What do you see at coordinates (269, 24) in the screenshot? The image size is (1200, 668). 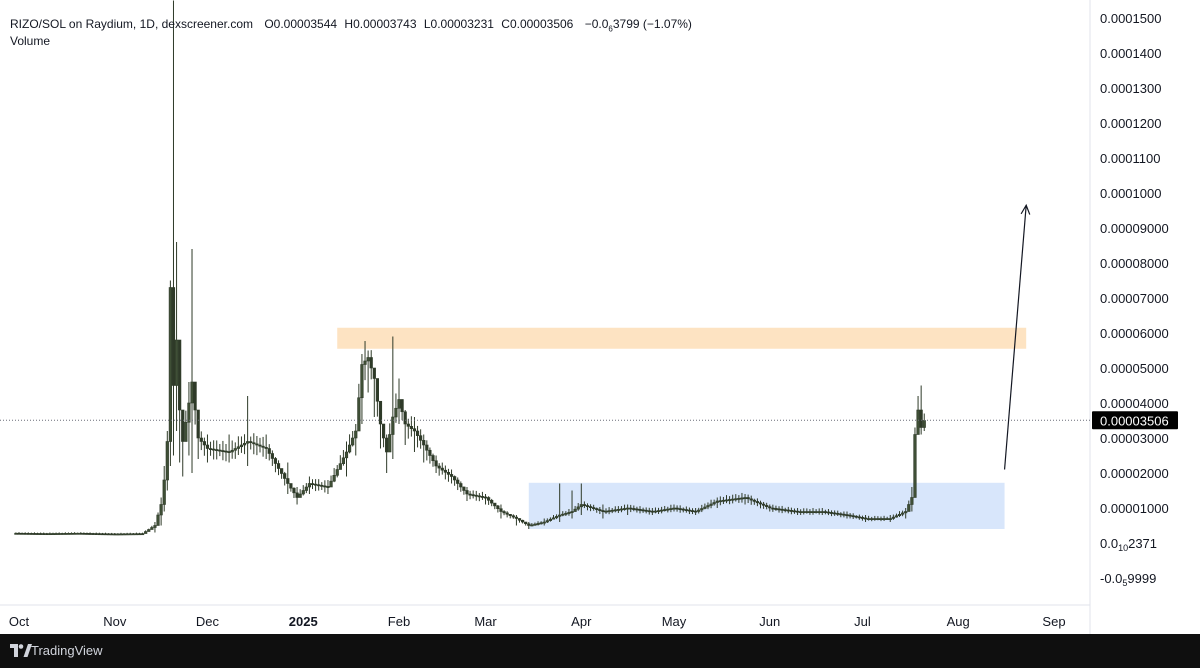 I see `open-label: O` at bounding box center [269, 24].